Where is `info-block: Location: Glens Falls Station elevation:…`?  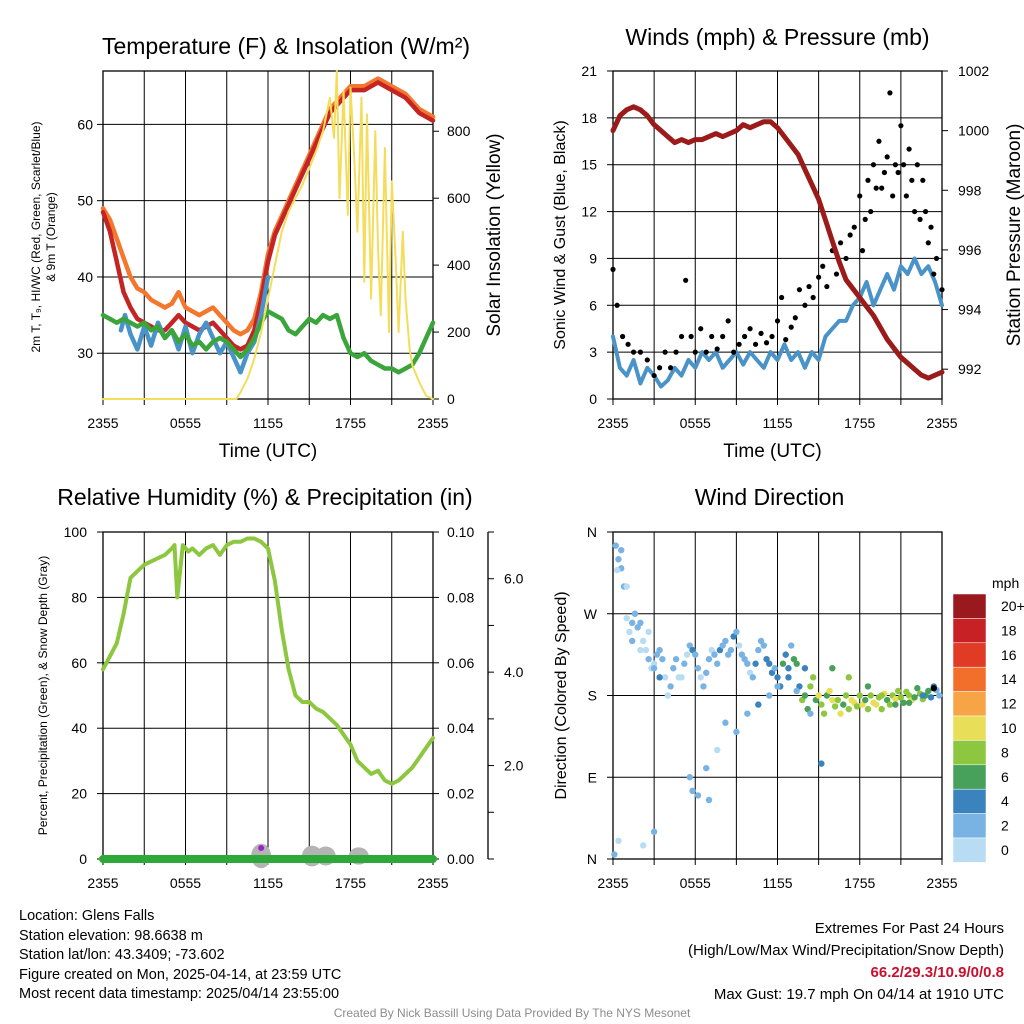 info-block: Location: Glens Falls Station elevation:… is located at coordinates (180, 956).